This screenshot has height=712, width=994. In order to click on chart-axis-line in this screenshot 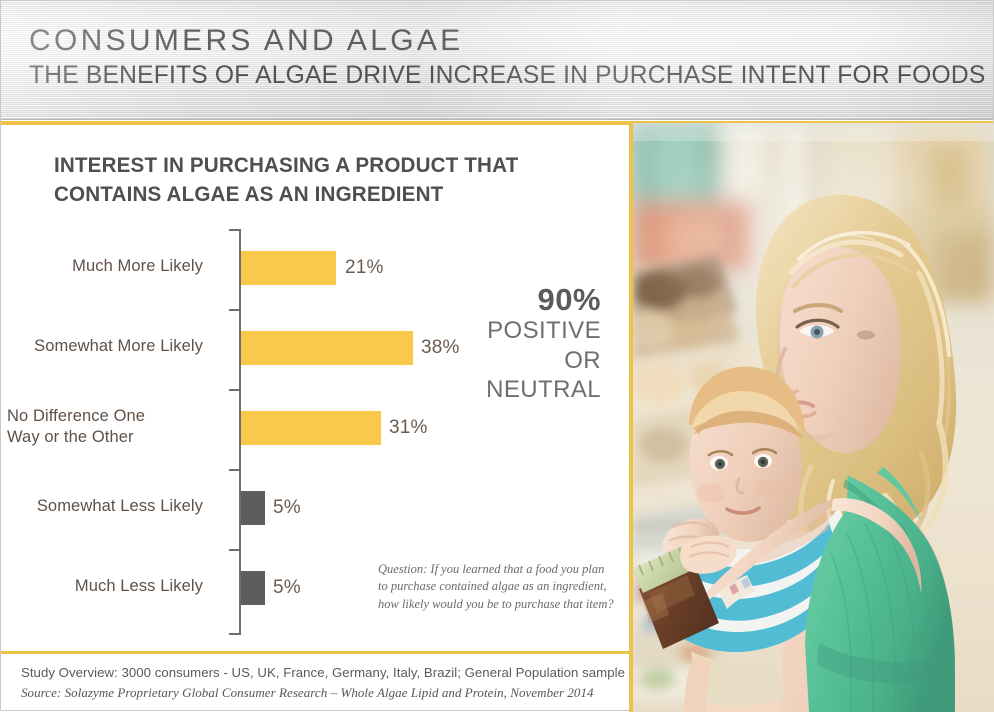, I will do `click(240, 432)`.